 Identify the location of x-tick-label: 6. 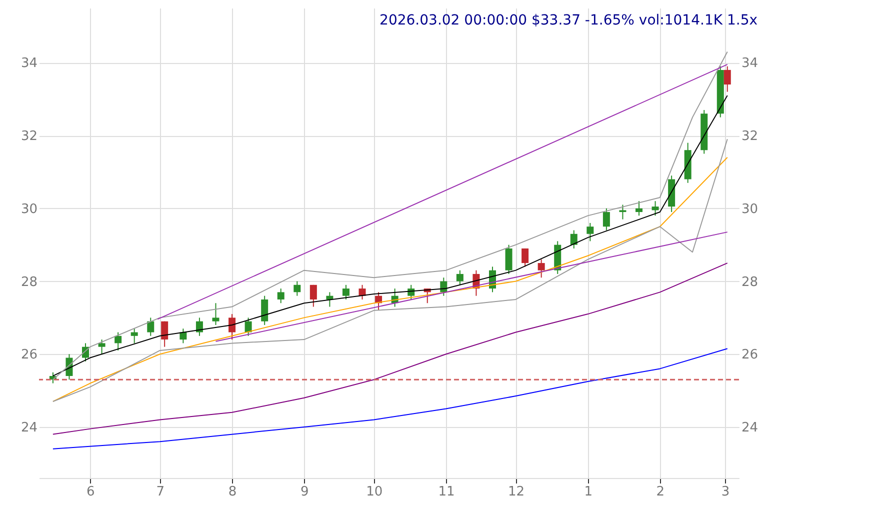
(90, 492).